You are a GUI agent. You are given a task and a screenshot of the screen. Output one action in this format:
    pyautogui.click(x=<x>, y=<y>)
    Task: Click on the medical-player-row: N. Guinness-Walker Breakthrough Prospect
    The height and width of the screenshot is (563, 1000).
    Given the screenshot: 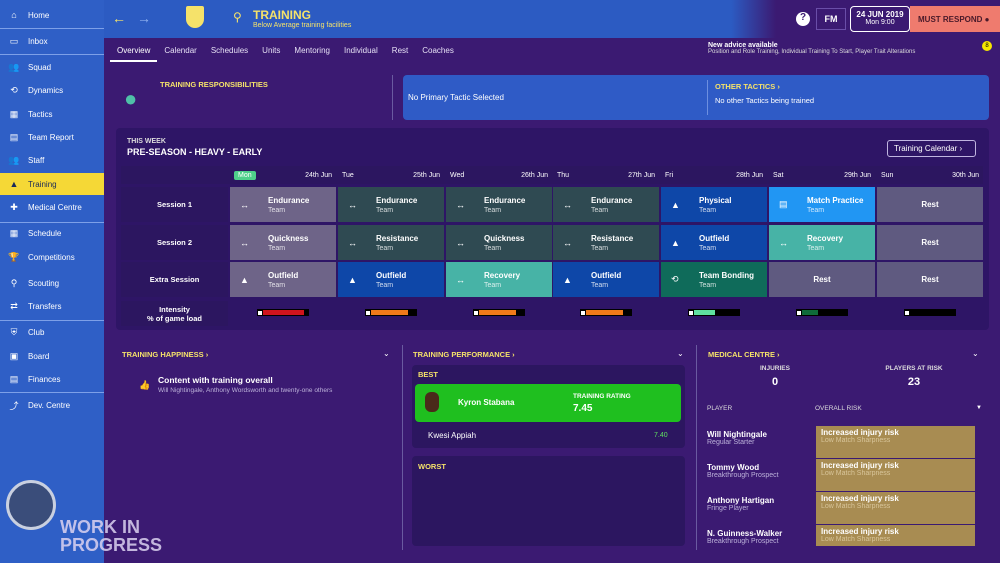 What is the action you would take?
    pyautogui.click(x=761, y=541)
    